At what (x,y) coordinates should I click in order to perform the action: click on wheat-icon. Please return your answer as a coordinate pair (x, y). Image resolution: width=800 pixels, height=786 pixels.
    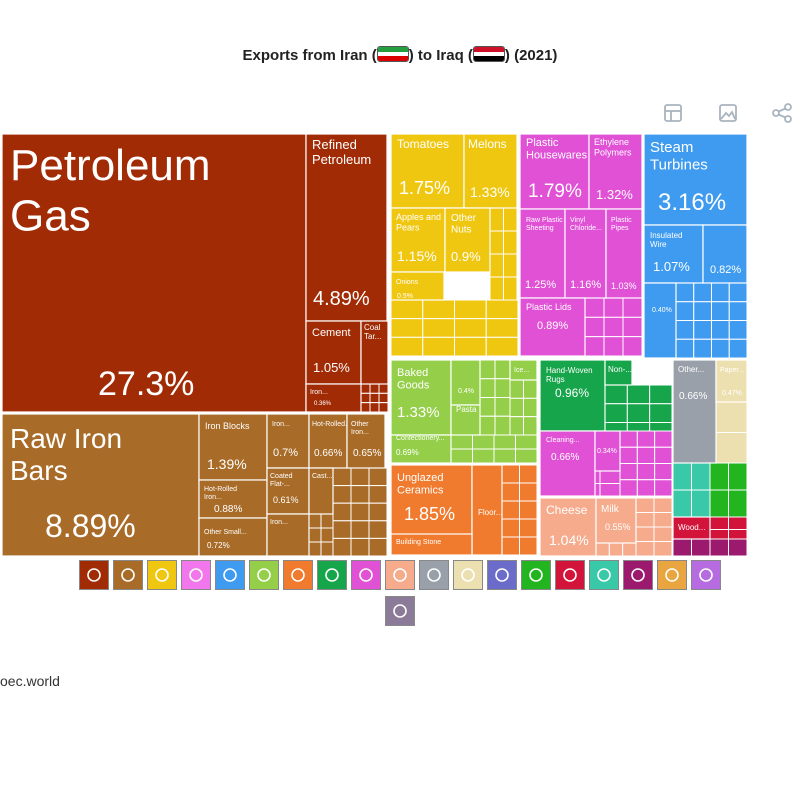
    Looking at the image, I should click on (264, 575).